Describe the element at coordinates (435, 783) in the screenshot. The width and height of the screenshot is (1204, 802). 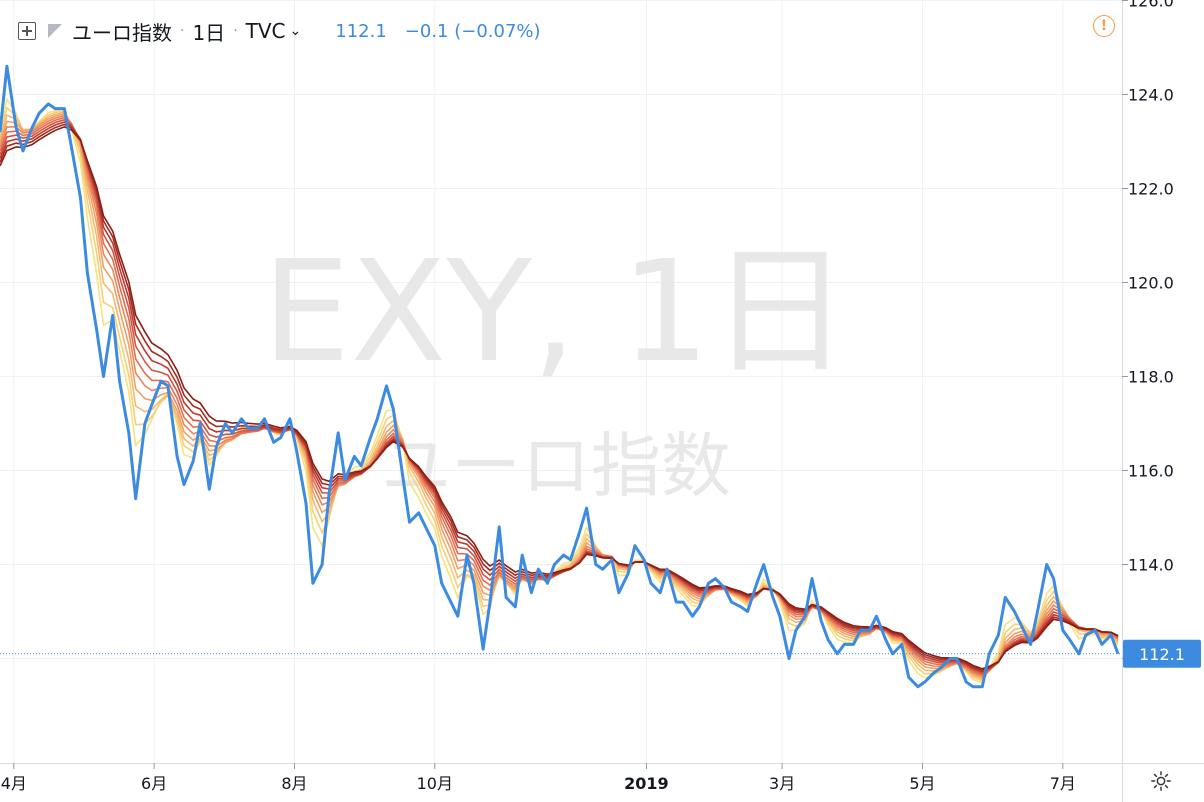
I see `time-tick-label: 10月` at that location.